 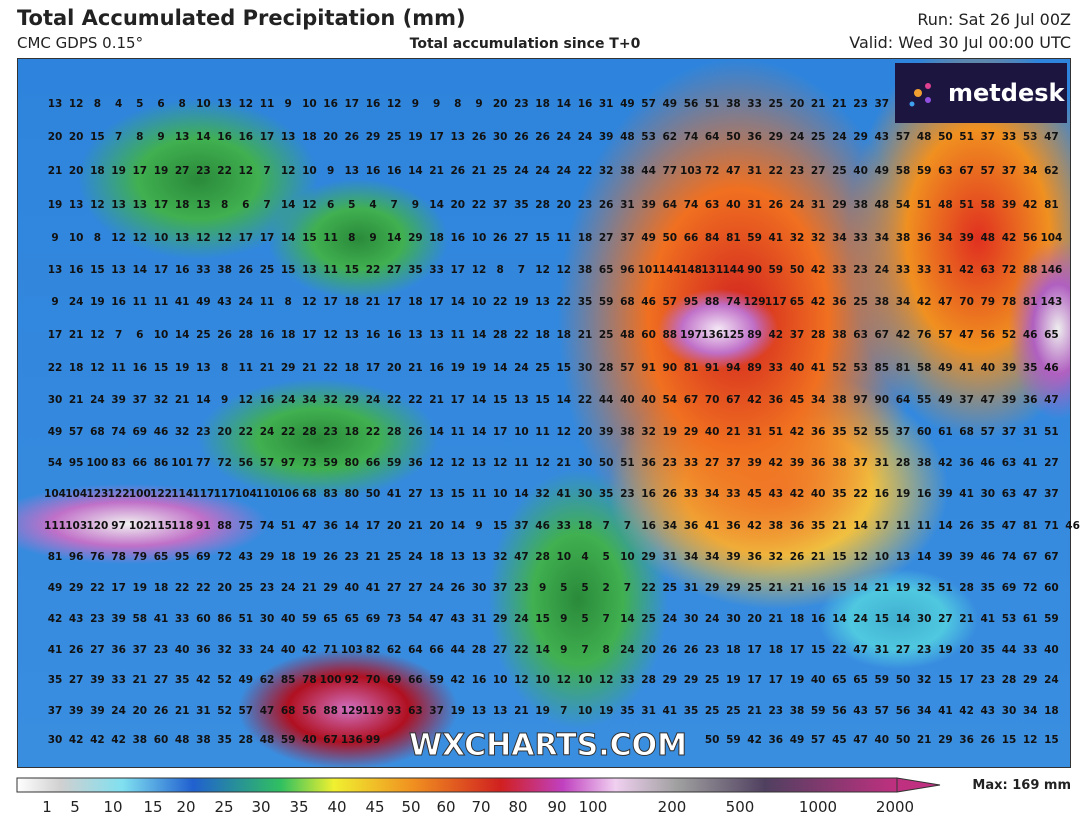 What do you see at coordinates (672, 807) in the screenshot?
I see `colorbar-label: 200` at bounding box center [672, 807].